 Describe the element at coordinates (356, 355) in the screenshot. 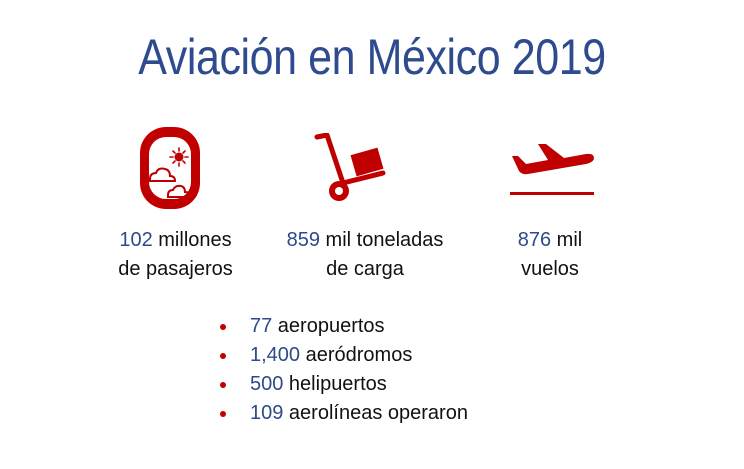

I see `list-text: aeródromos` at that location.